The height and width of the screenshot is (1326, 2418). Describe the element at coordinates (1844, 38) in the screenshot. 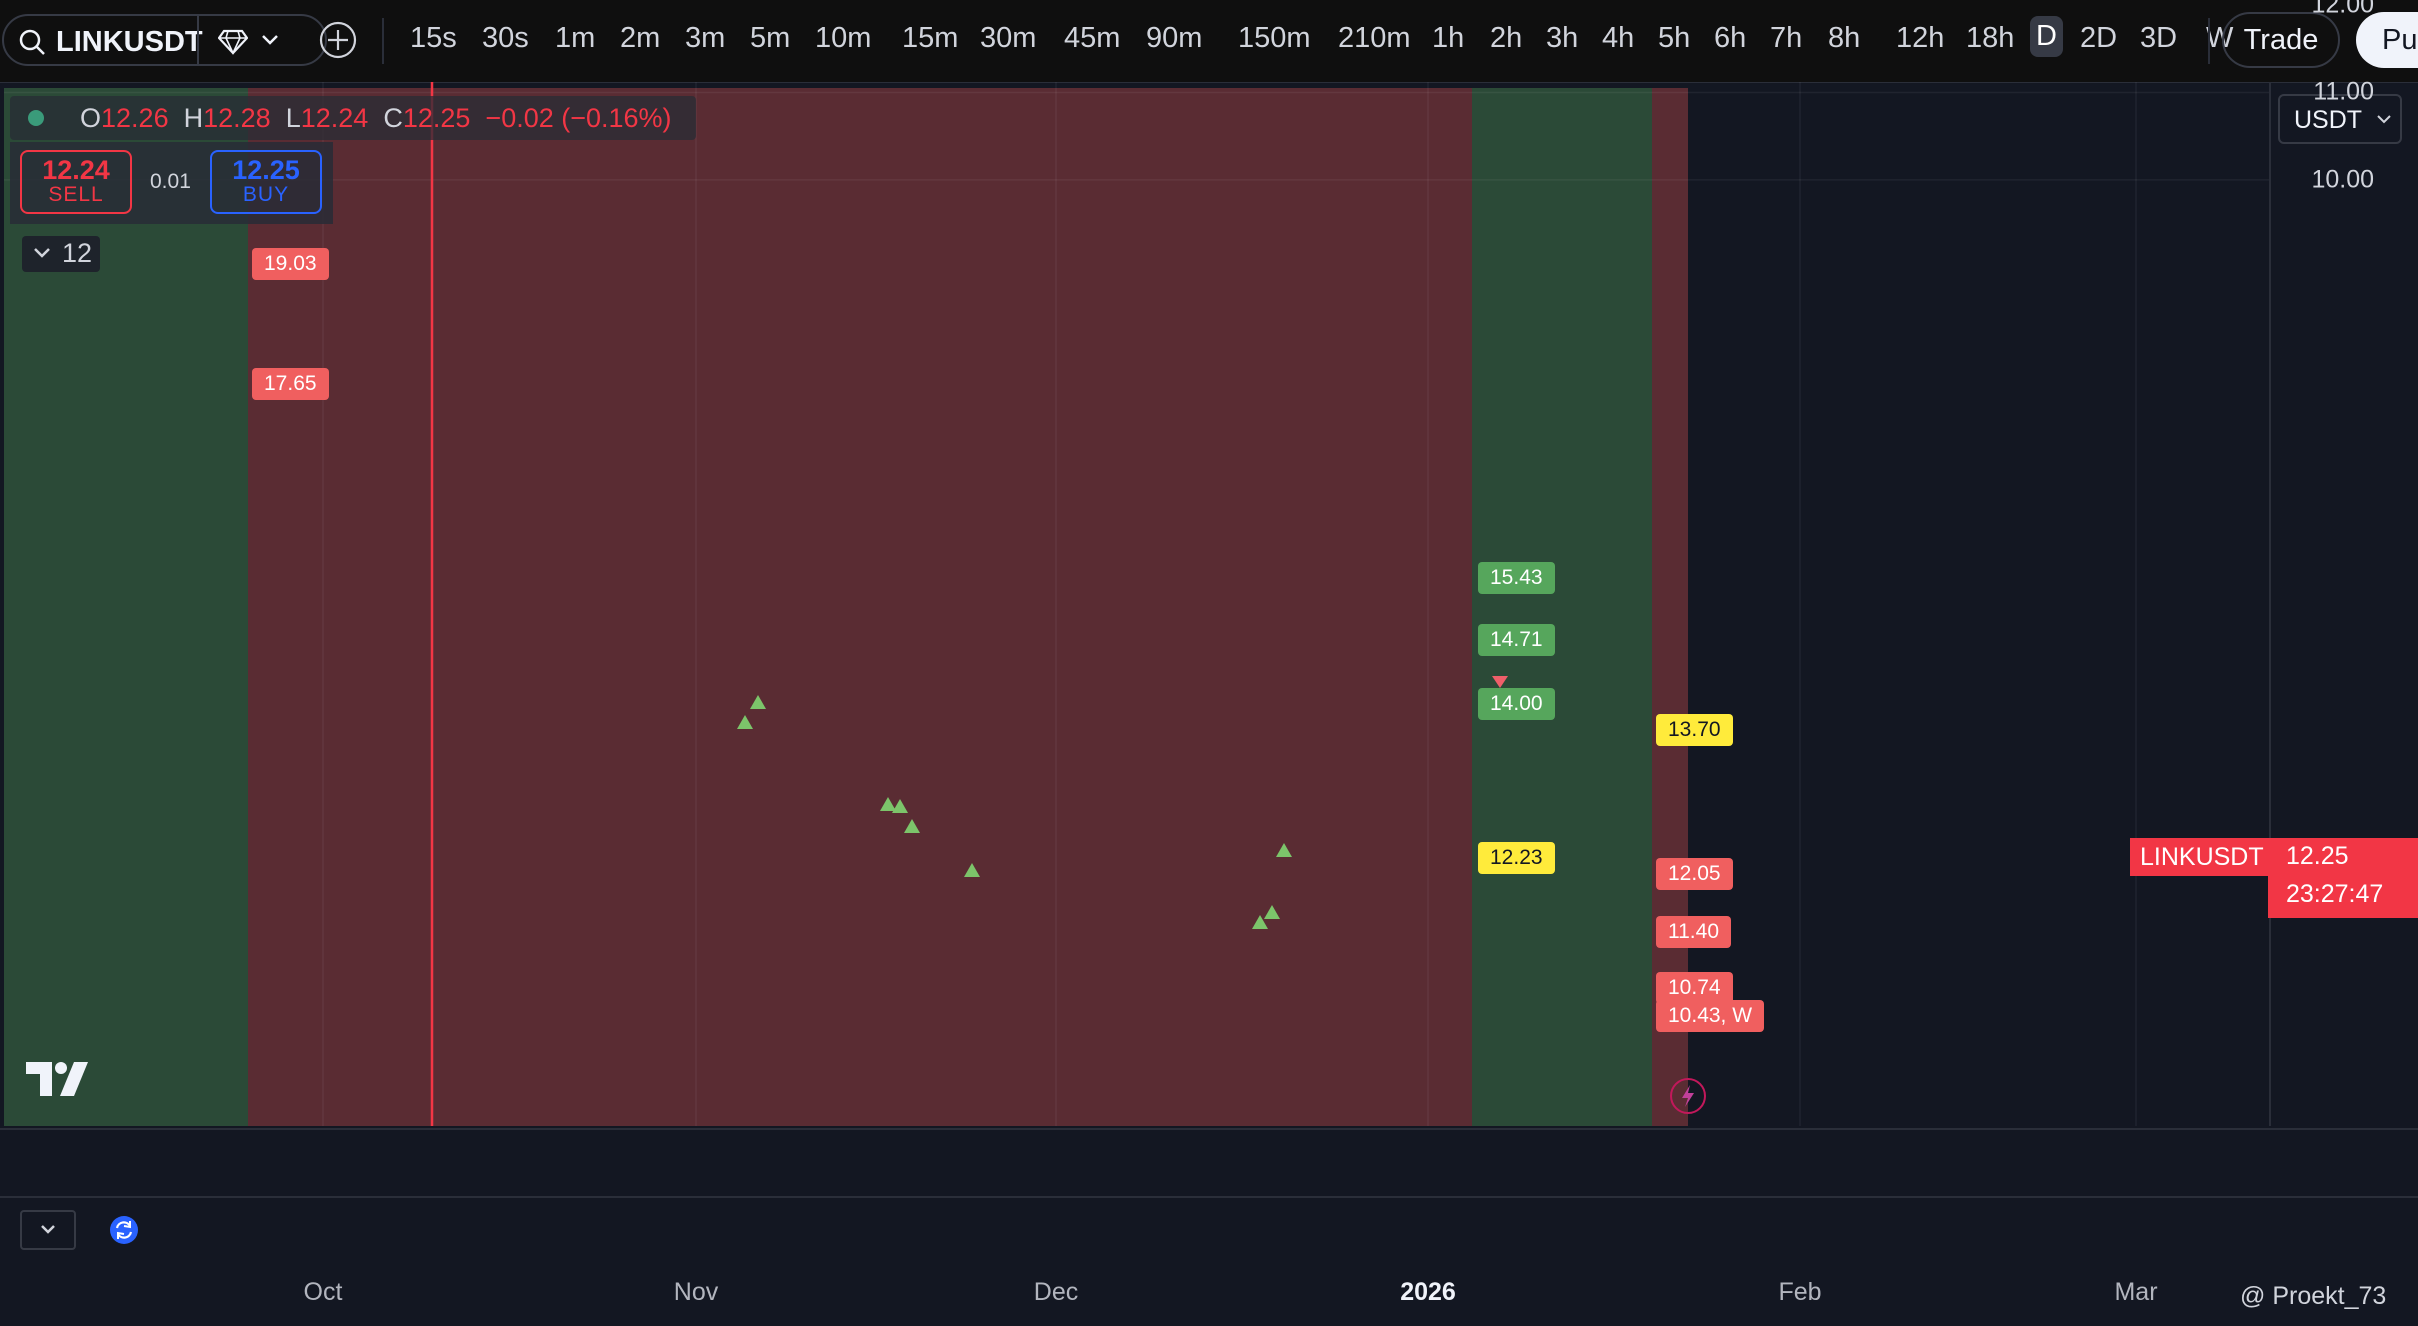

I see `interval-8h: 8h` at that location.